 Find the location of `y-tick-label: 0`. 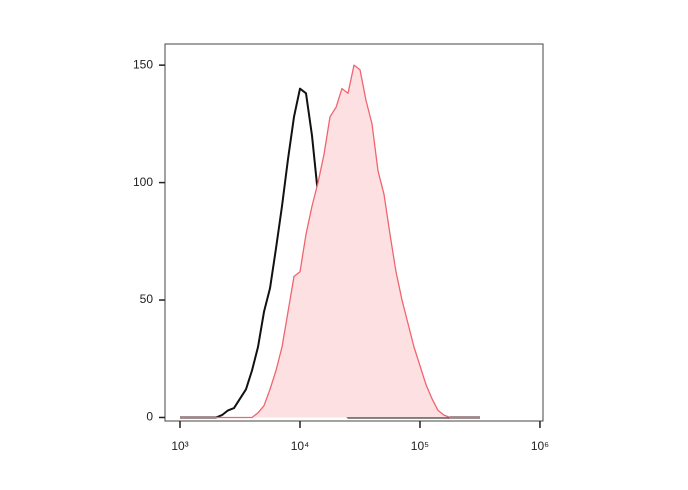

y-tick-label: 0 is located at coordinates (149, 417).